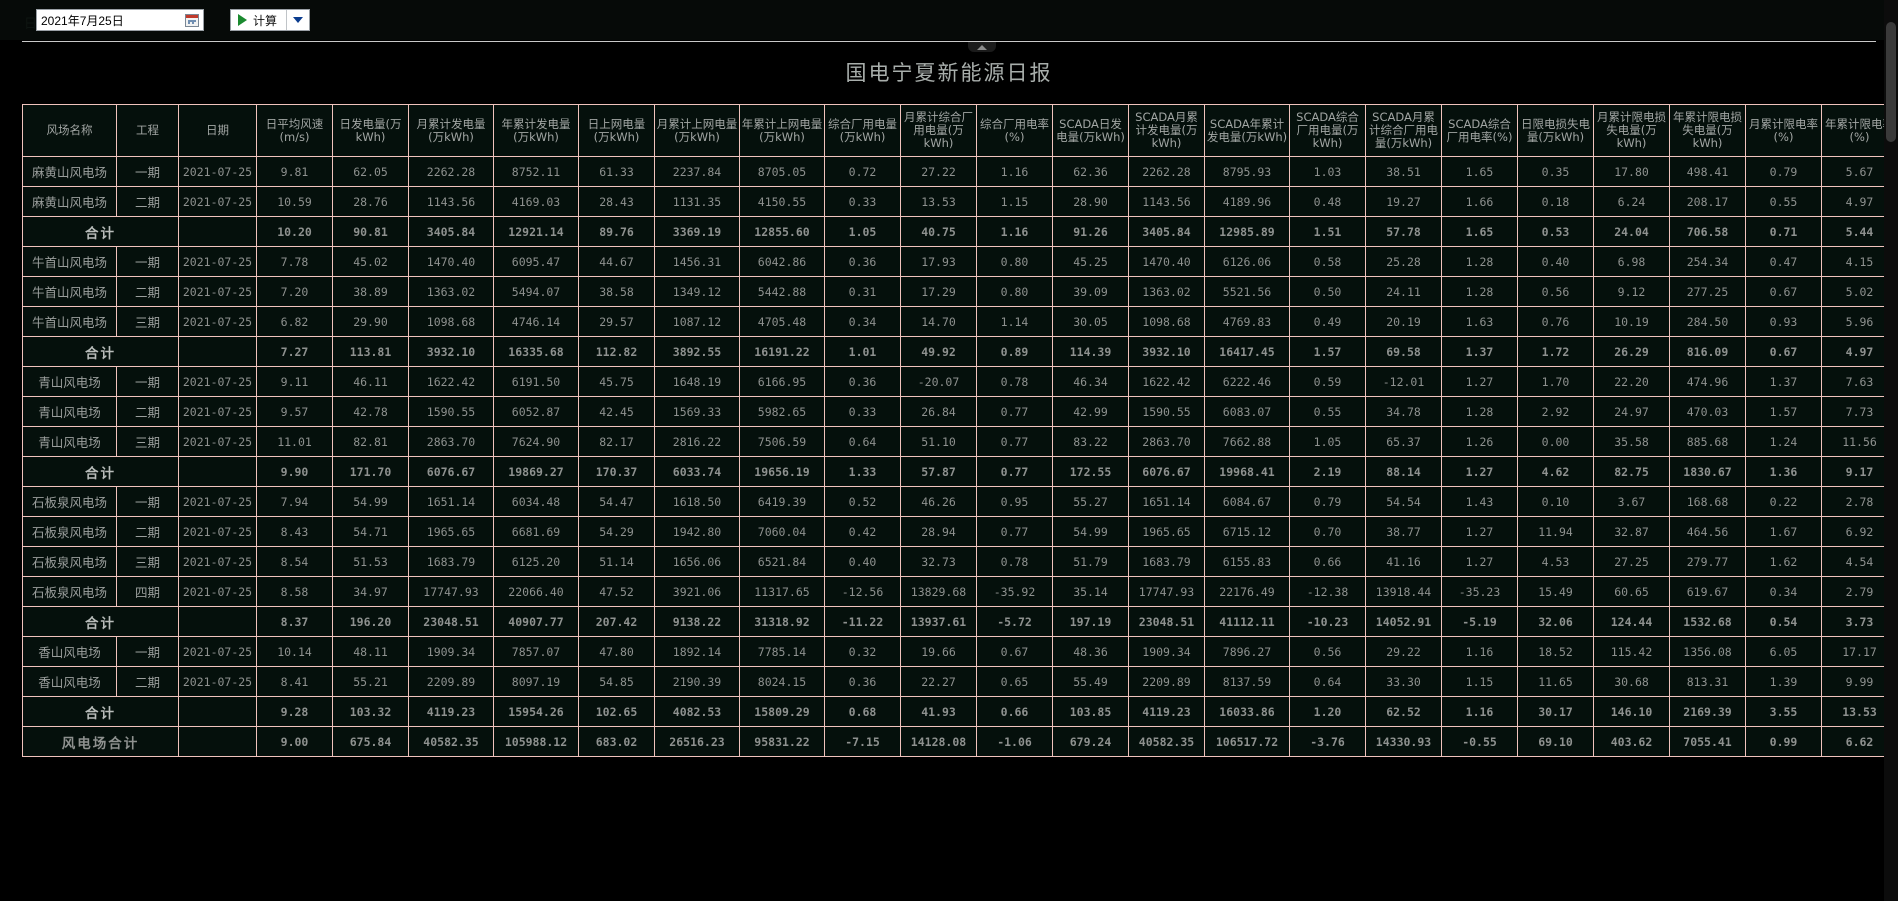 This screenshot has height=901, width=1898. Describe the element at coordinates (1327, 471) in the screenshot. I see `table-cell: 2.19` at that location.